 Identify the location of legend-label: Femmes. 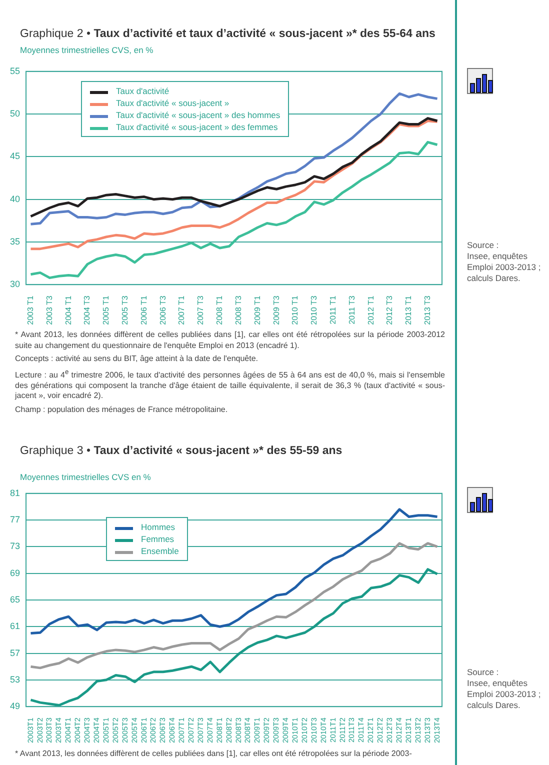
(158, 539).